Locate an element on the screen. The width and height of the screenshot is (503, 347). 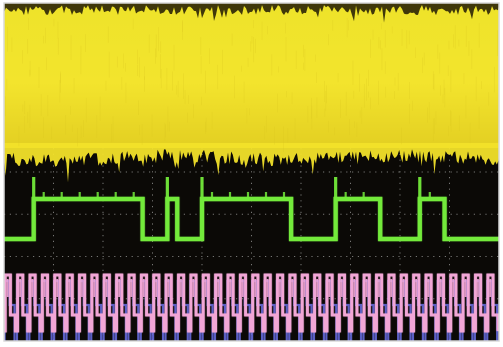
channel1-bottom-edge is located at coordinates (251, 163).